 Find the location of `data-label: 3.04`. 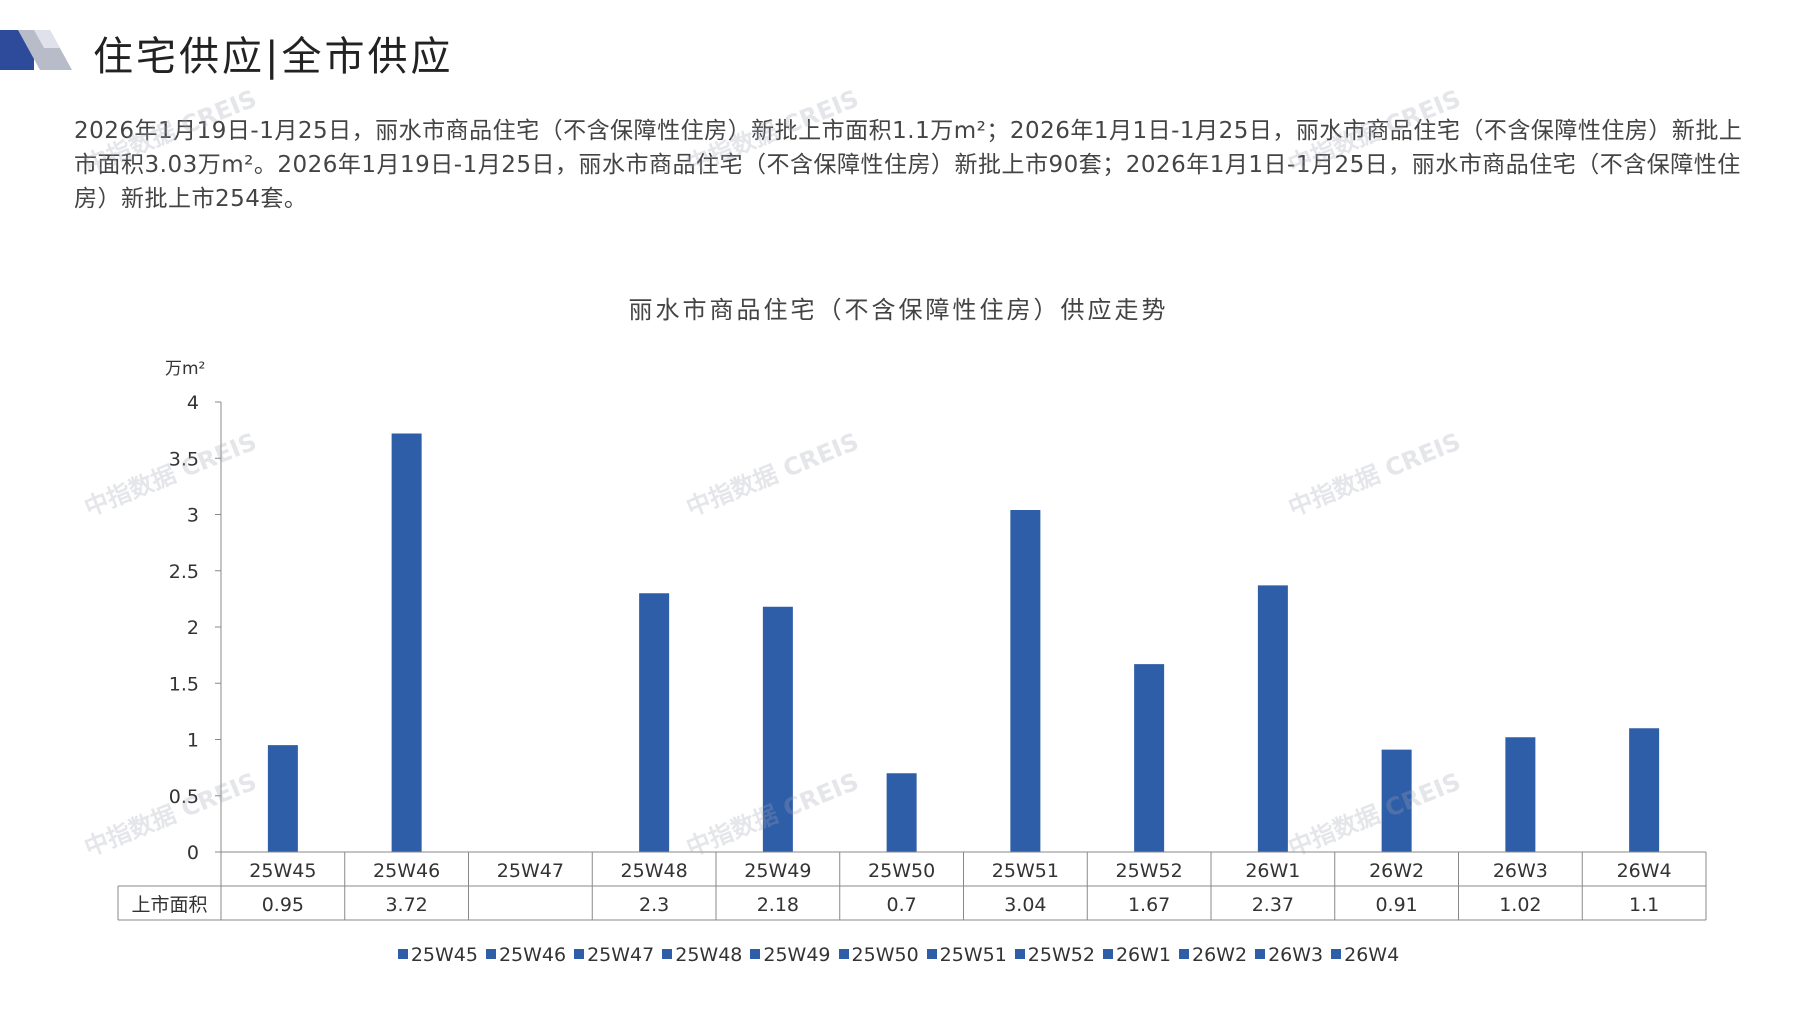

data-label: 3.04 is located at coordinates (1025, 905).